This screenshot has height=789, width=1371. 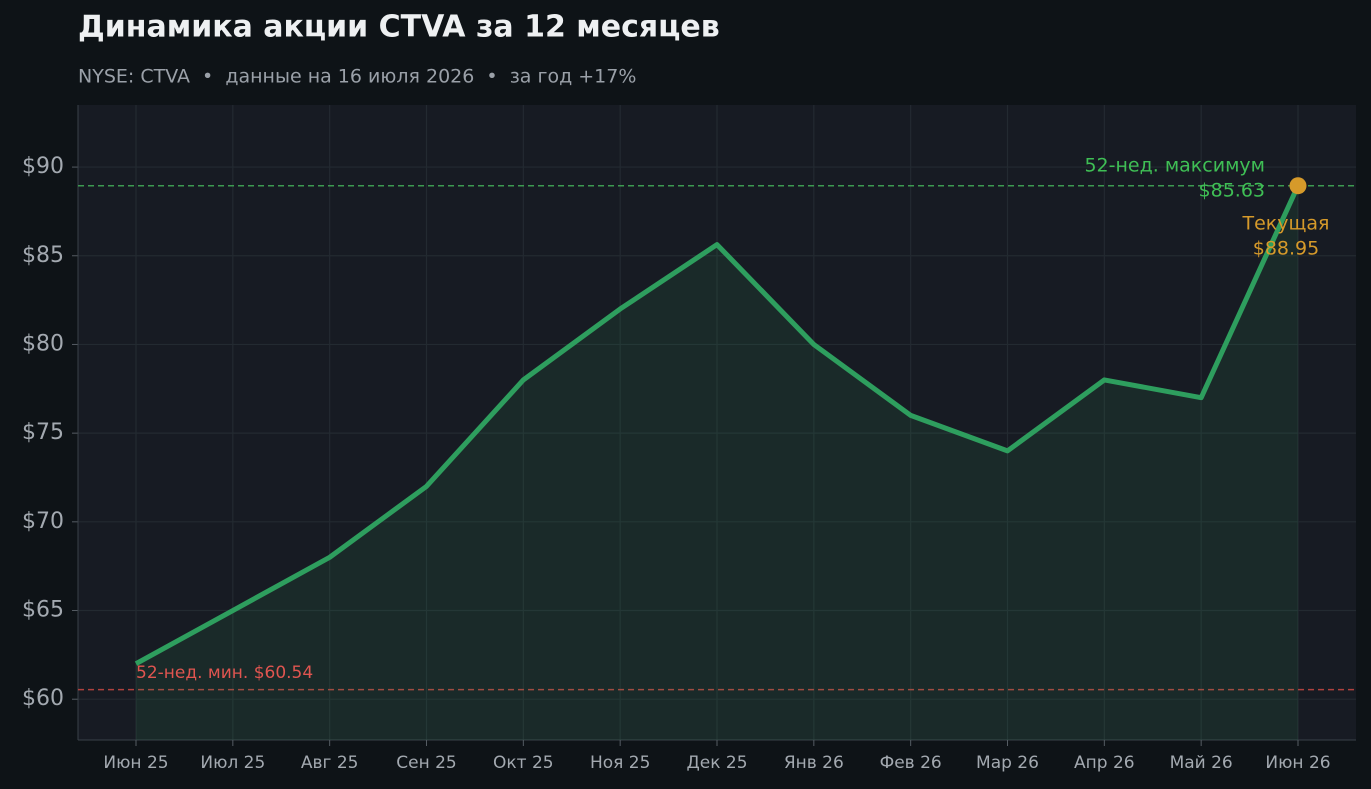 What do you see at coordinates (399, 27) in the screenshot?
I see `chart-title: Динамика акции CTVA за 12 месяцев` at bounding box center [399, 27].